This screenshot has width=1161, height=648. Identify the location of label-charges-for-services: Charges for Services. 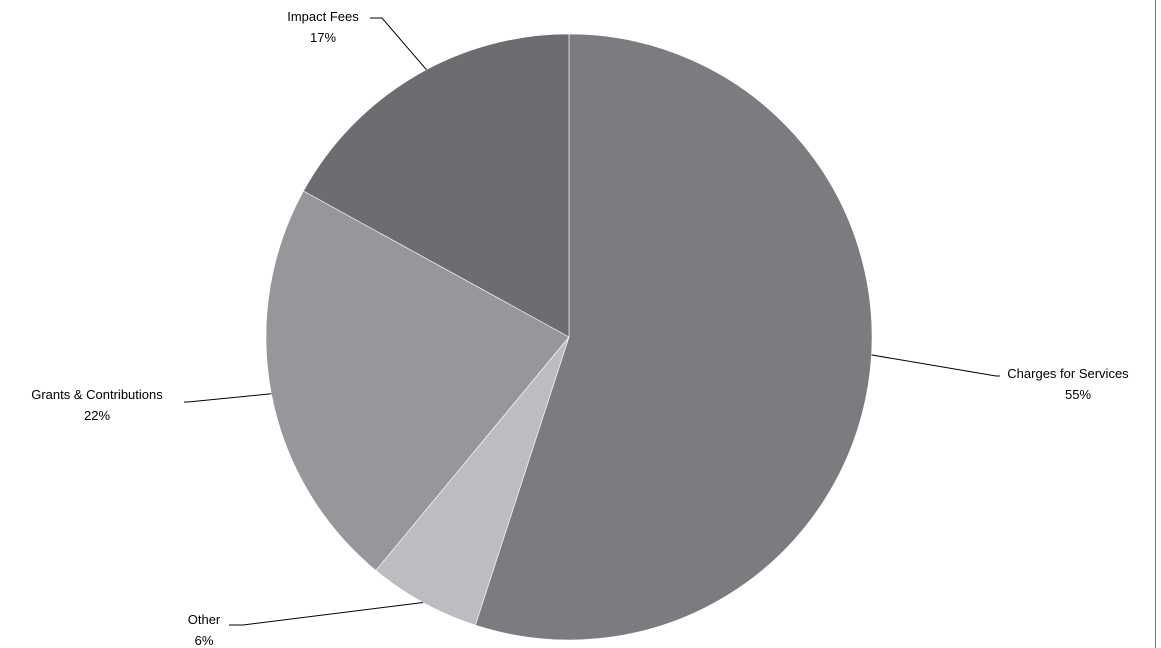
(1068, 373).